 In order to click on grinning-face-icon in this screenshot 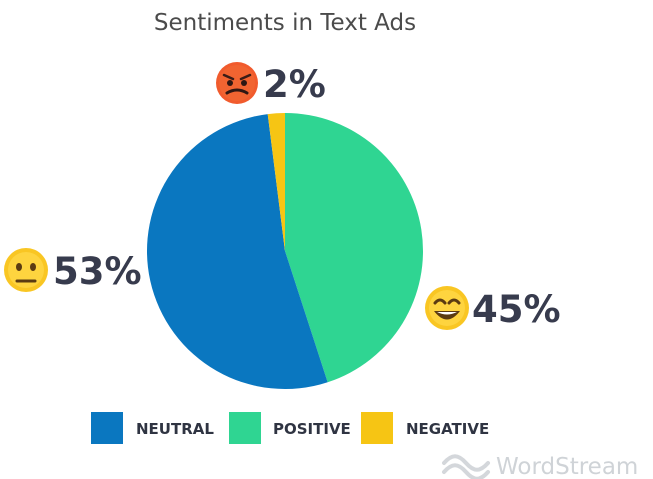, I will do `click(447, 308)`.